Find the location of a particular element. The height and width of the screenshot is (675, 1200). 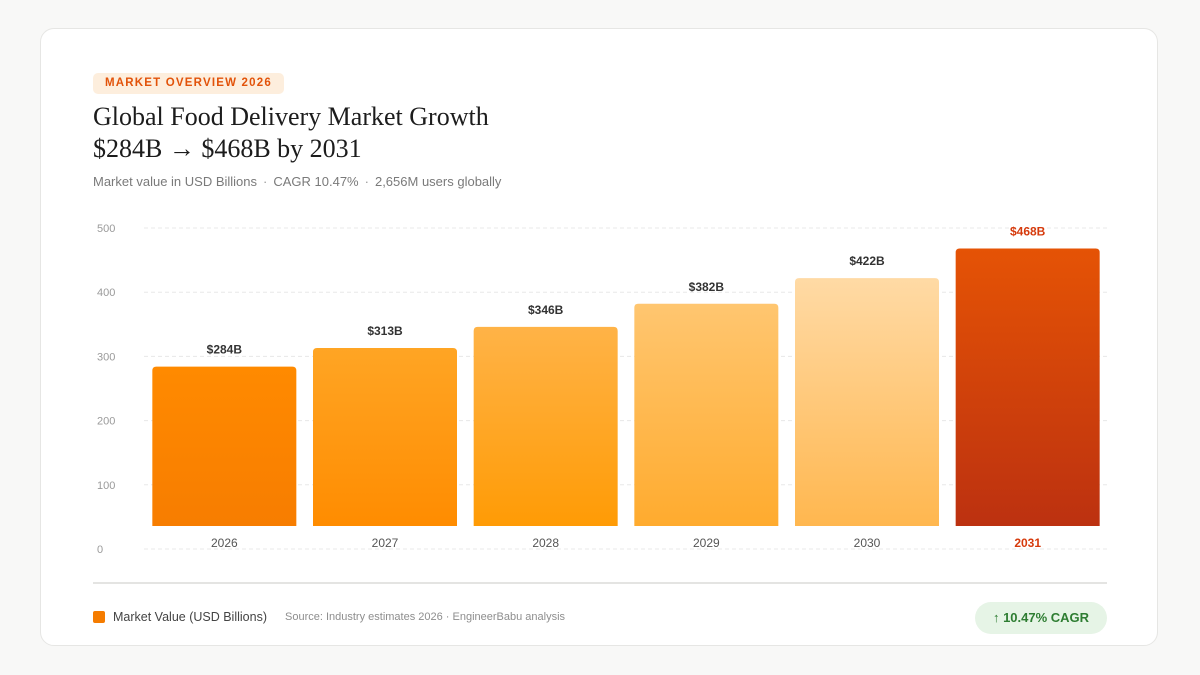

y-tick-label: 500 is located at coordinates (106, 229).